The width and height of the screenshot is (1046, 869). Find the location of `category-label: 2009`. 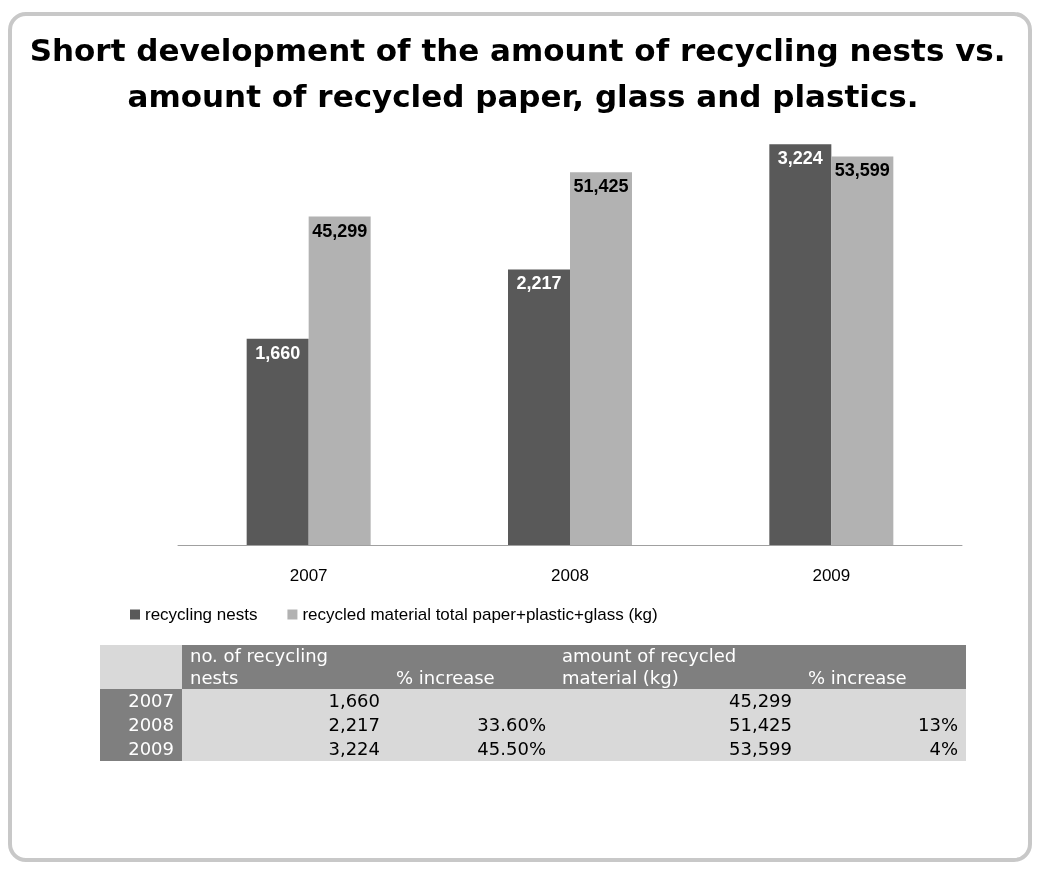

category-label: 2009 is located at coordinates (141, 749).